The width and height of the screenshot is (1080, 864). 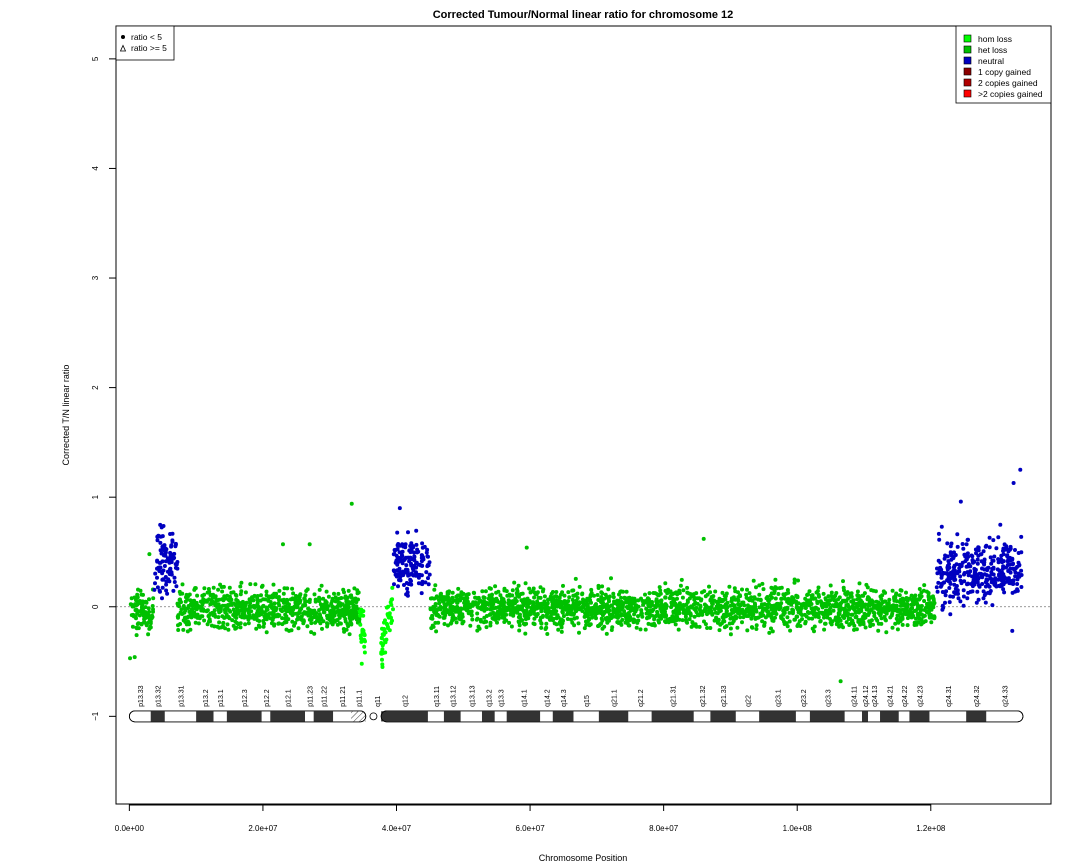 I want to click on band-label: p13.32, so click(x=159, y=696).